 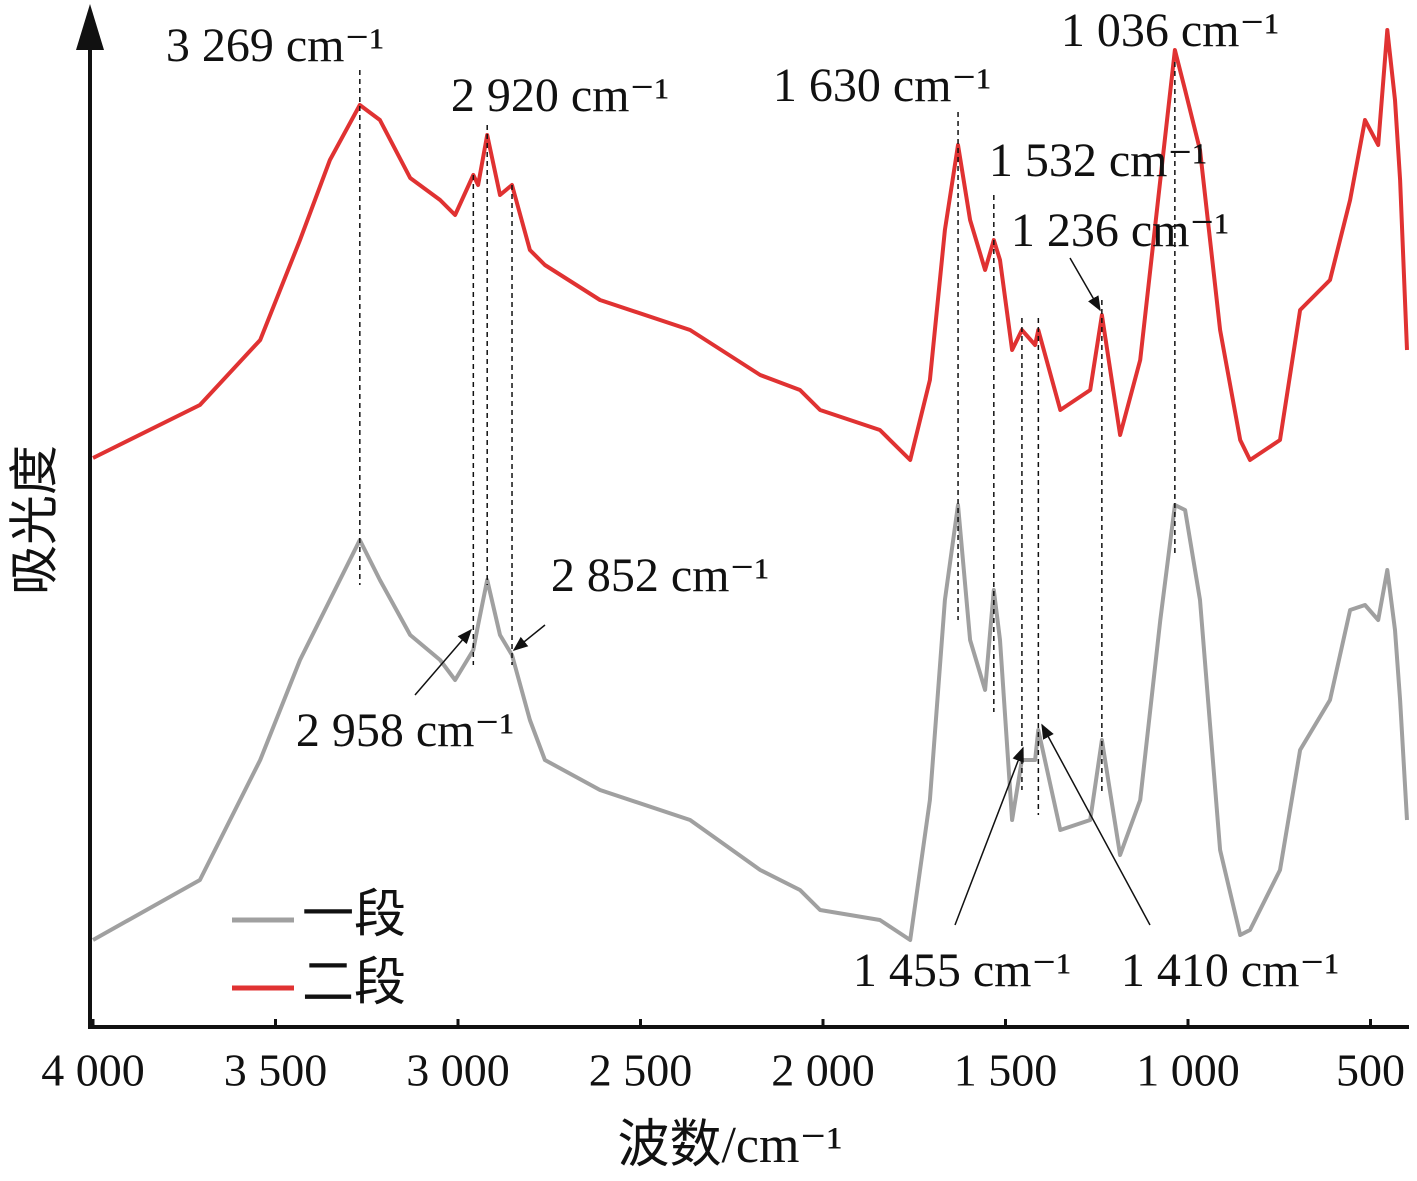 What do you see at coordinates (1098, 160) in the screenshot?
I see `annotation-label: 1 532 cm⁻¹` at bounding box center [1098, 160].